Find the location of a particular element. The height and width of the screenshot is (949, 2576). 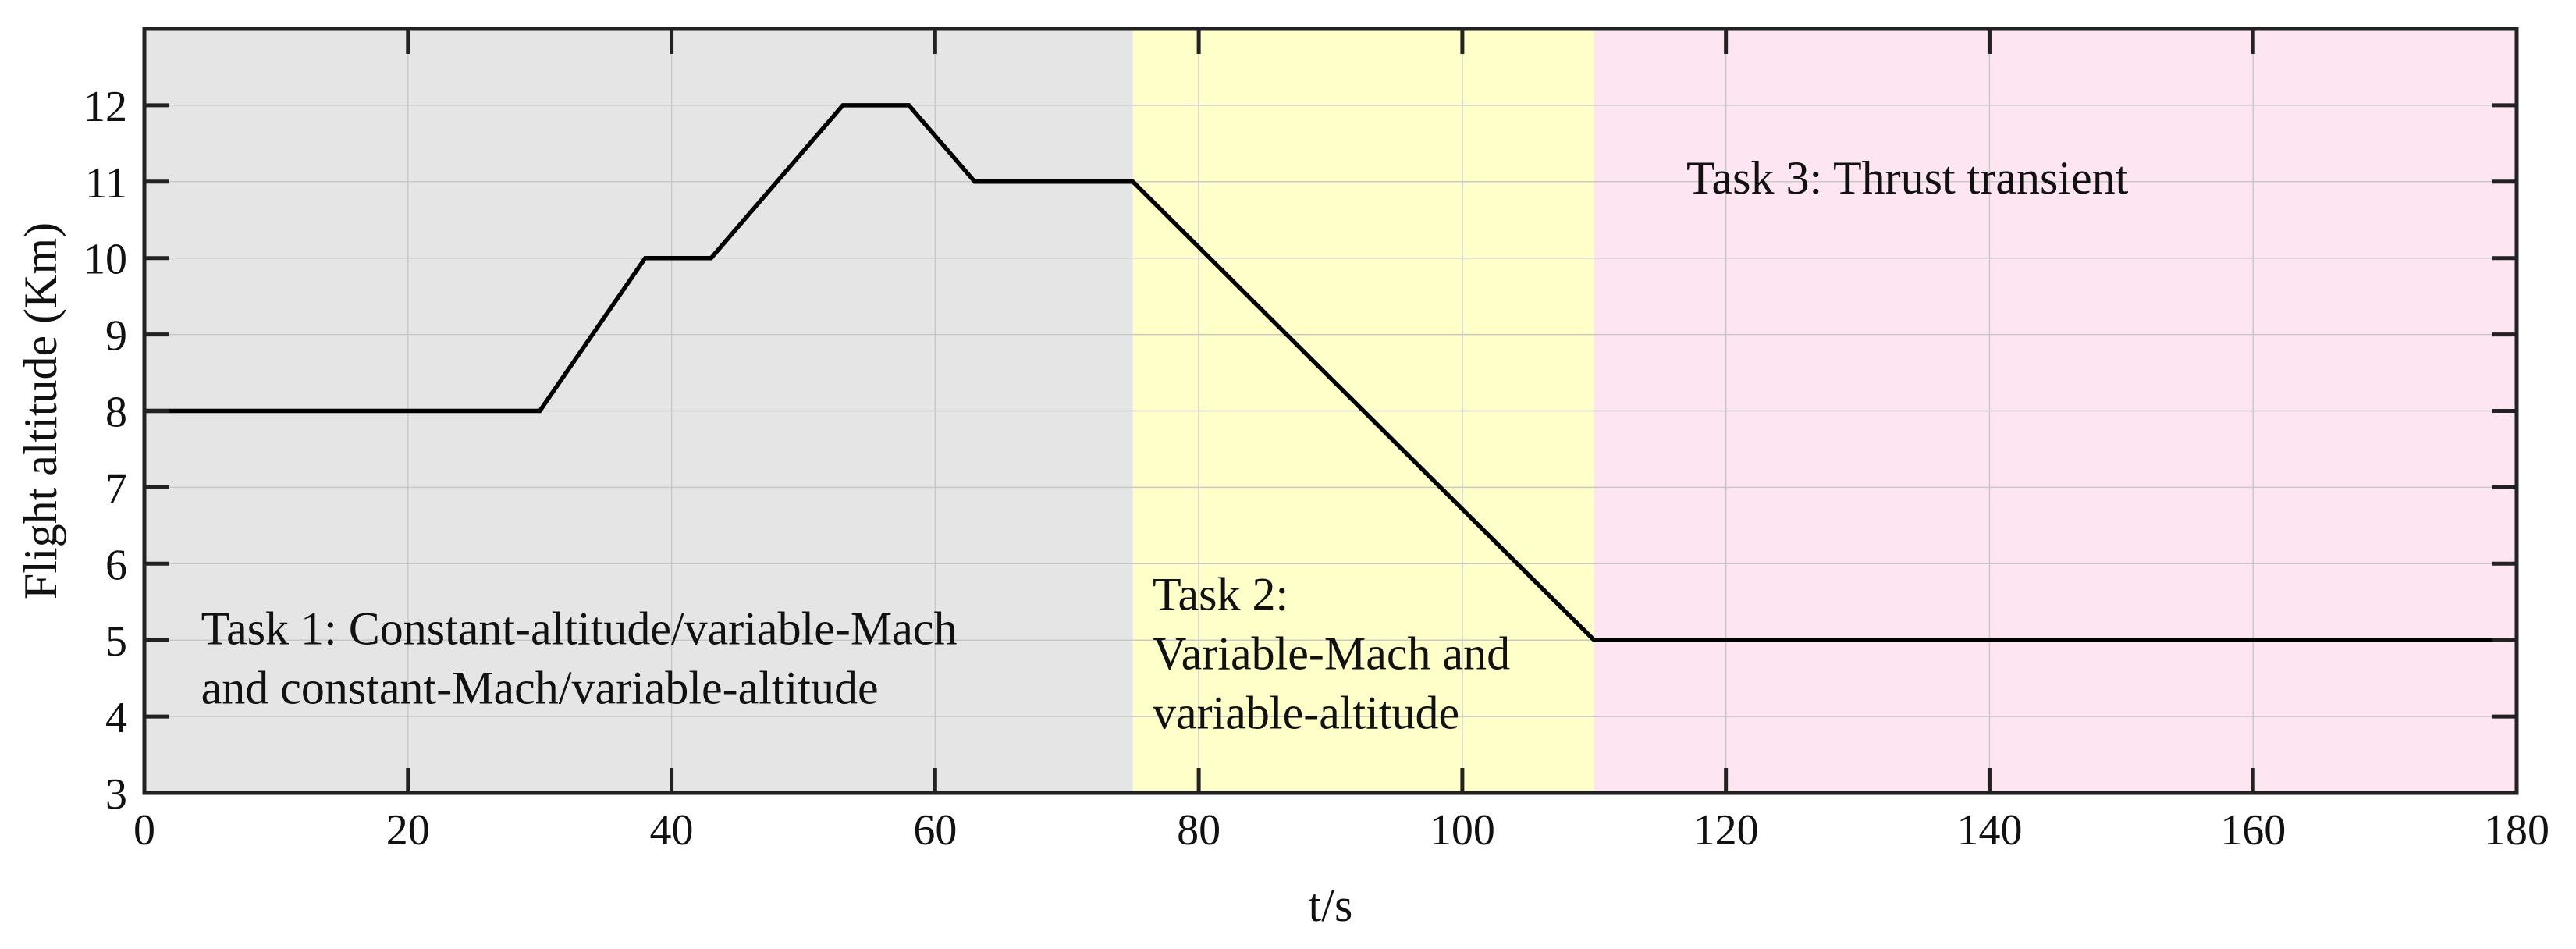

y-tick-label: 11 is located at coordinates (106, 183).